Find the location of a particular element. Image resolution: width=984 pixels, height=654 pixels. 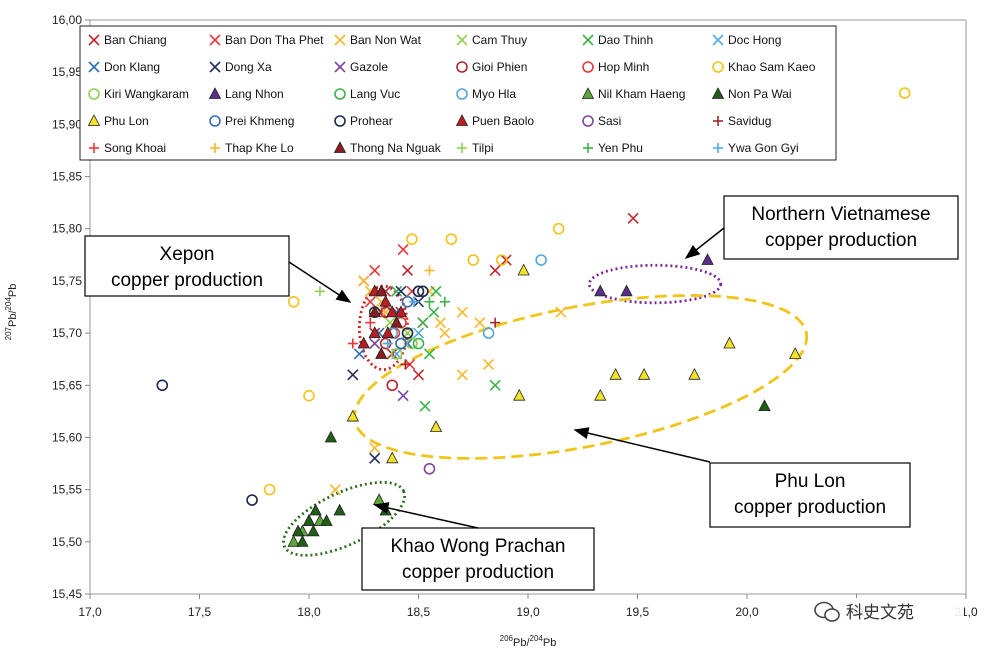

annotation-box is located at coordinates (841, 227).